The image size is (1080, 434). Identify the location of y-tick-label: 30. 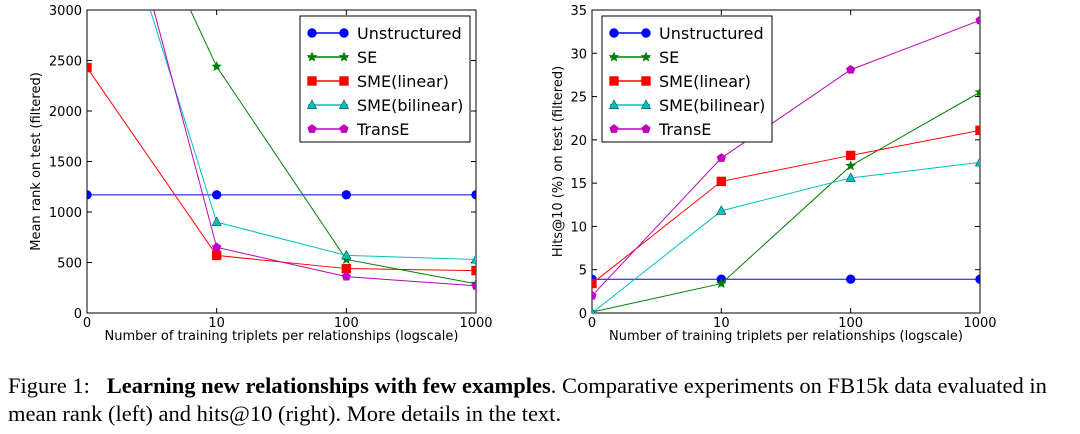
(578, 54).